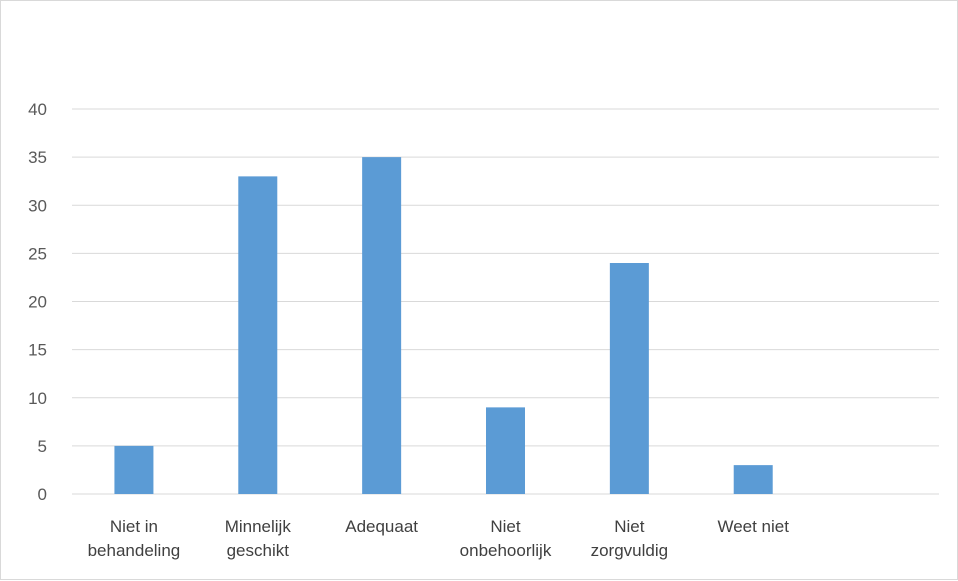 The height and width of the screenshot is (581, 958). I want to click on x-category-label: Minnelijk geschikt, so click(258, 538).